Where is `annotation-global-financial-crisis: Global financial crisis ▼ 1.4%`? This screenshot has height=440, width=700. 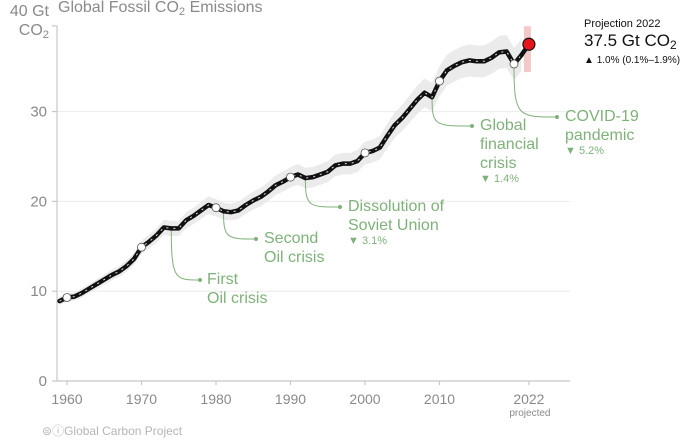
annotation-global-financial-crisis: Global financial crisis ▼ 1.4% is located at coordinates (509, 151).